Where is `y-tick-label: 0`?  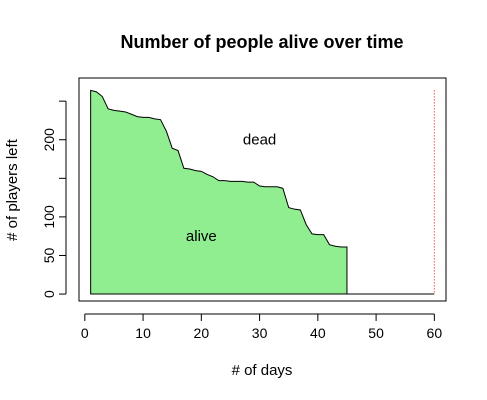 y-tick-label: 0 is located at coordinates (49, 294).